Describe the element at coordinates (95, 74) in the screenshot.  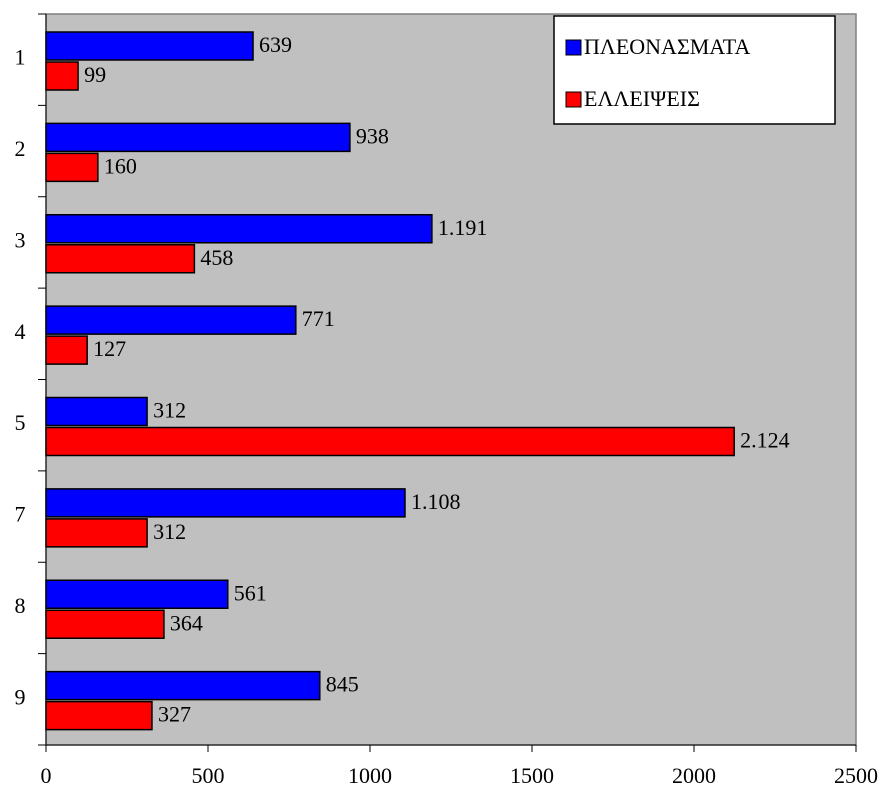
I see `data-label: 99` at that location.